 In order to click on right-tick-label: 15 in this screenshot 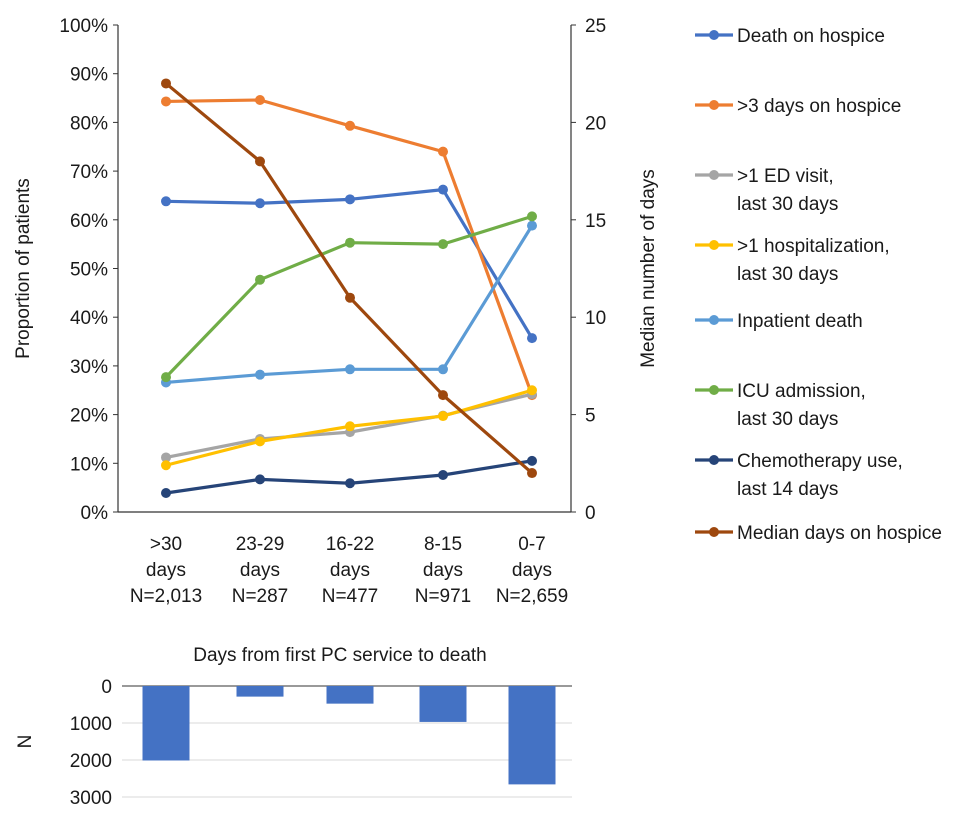, I will do `click(595, 221)`.